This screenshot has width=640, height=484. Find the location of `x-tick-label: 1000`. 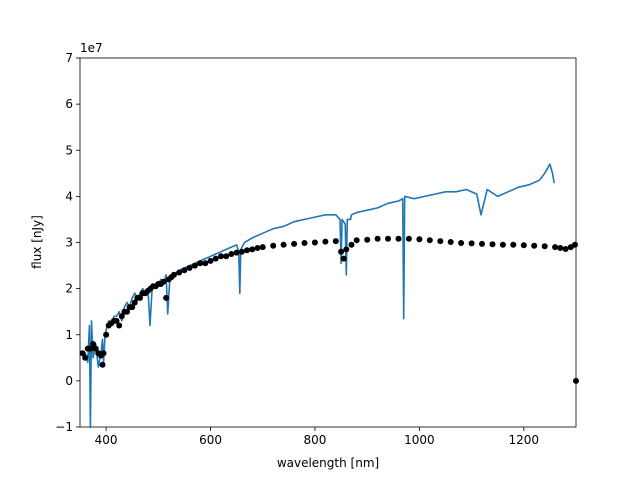

x-tick-label: 1000 is located at coordinates (419, 440).